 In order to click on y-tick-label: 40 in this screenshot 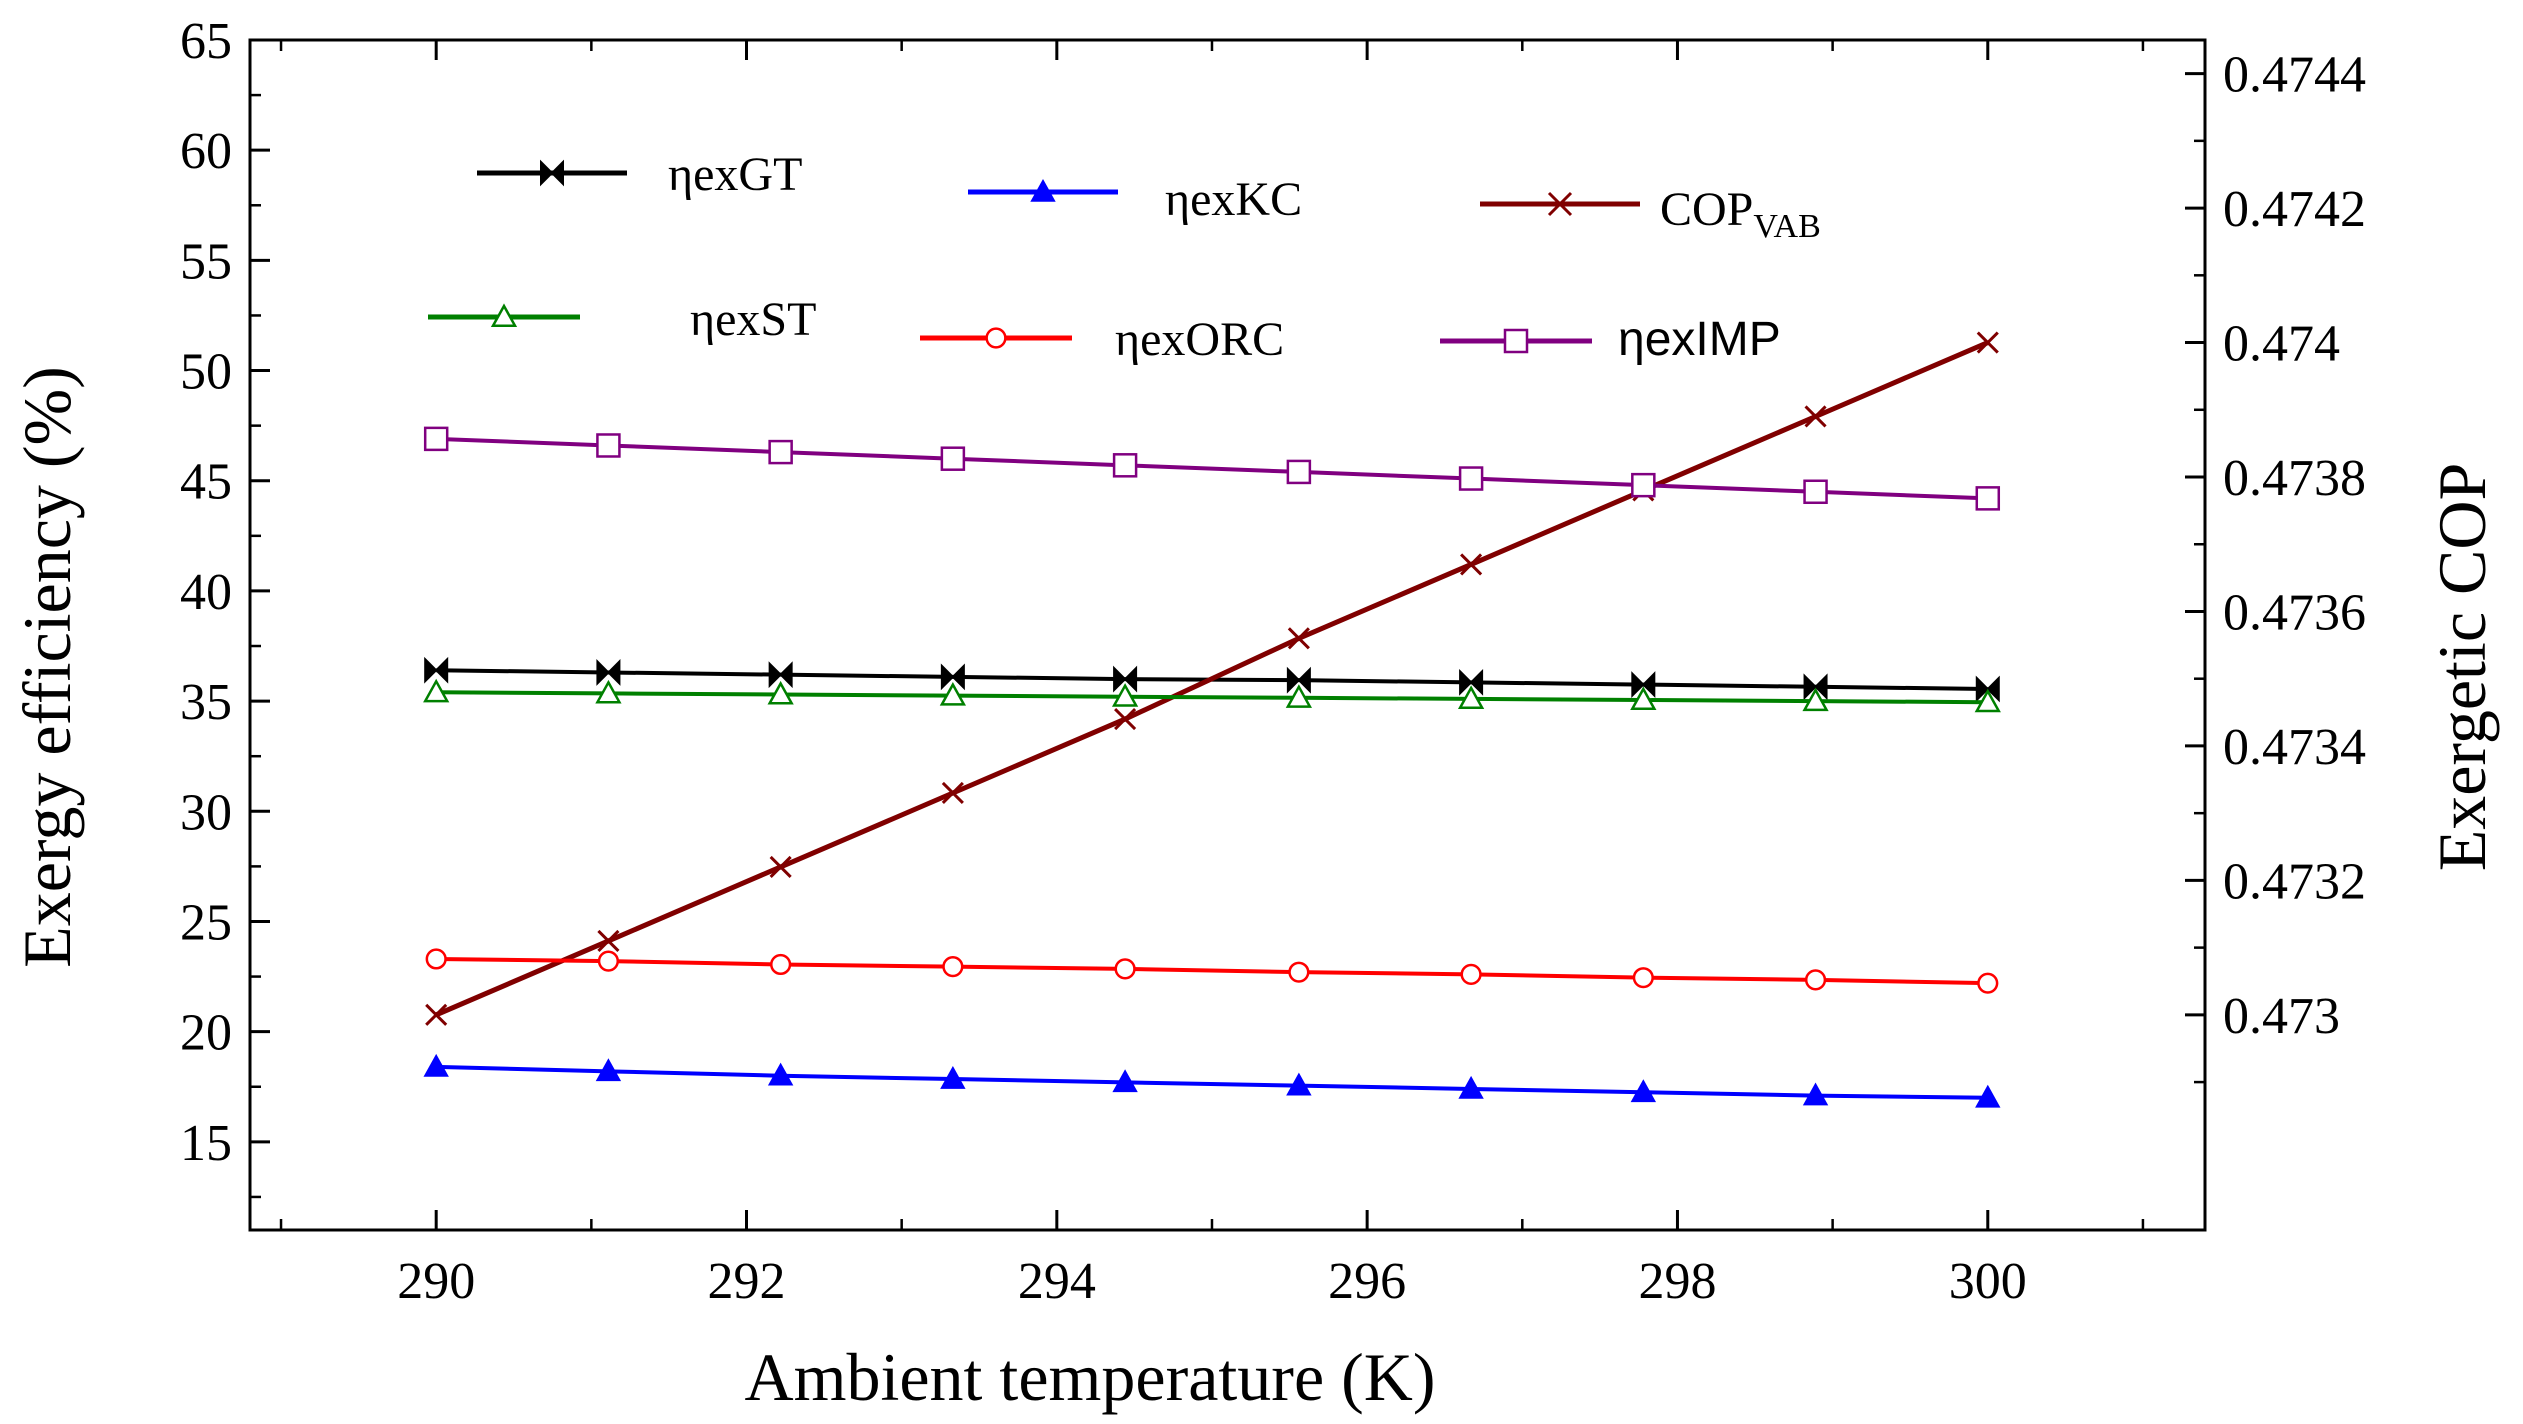, I will do `click(206, 592)`.